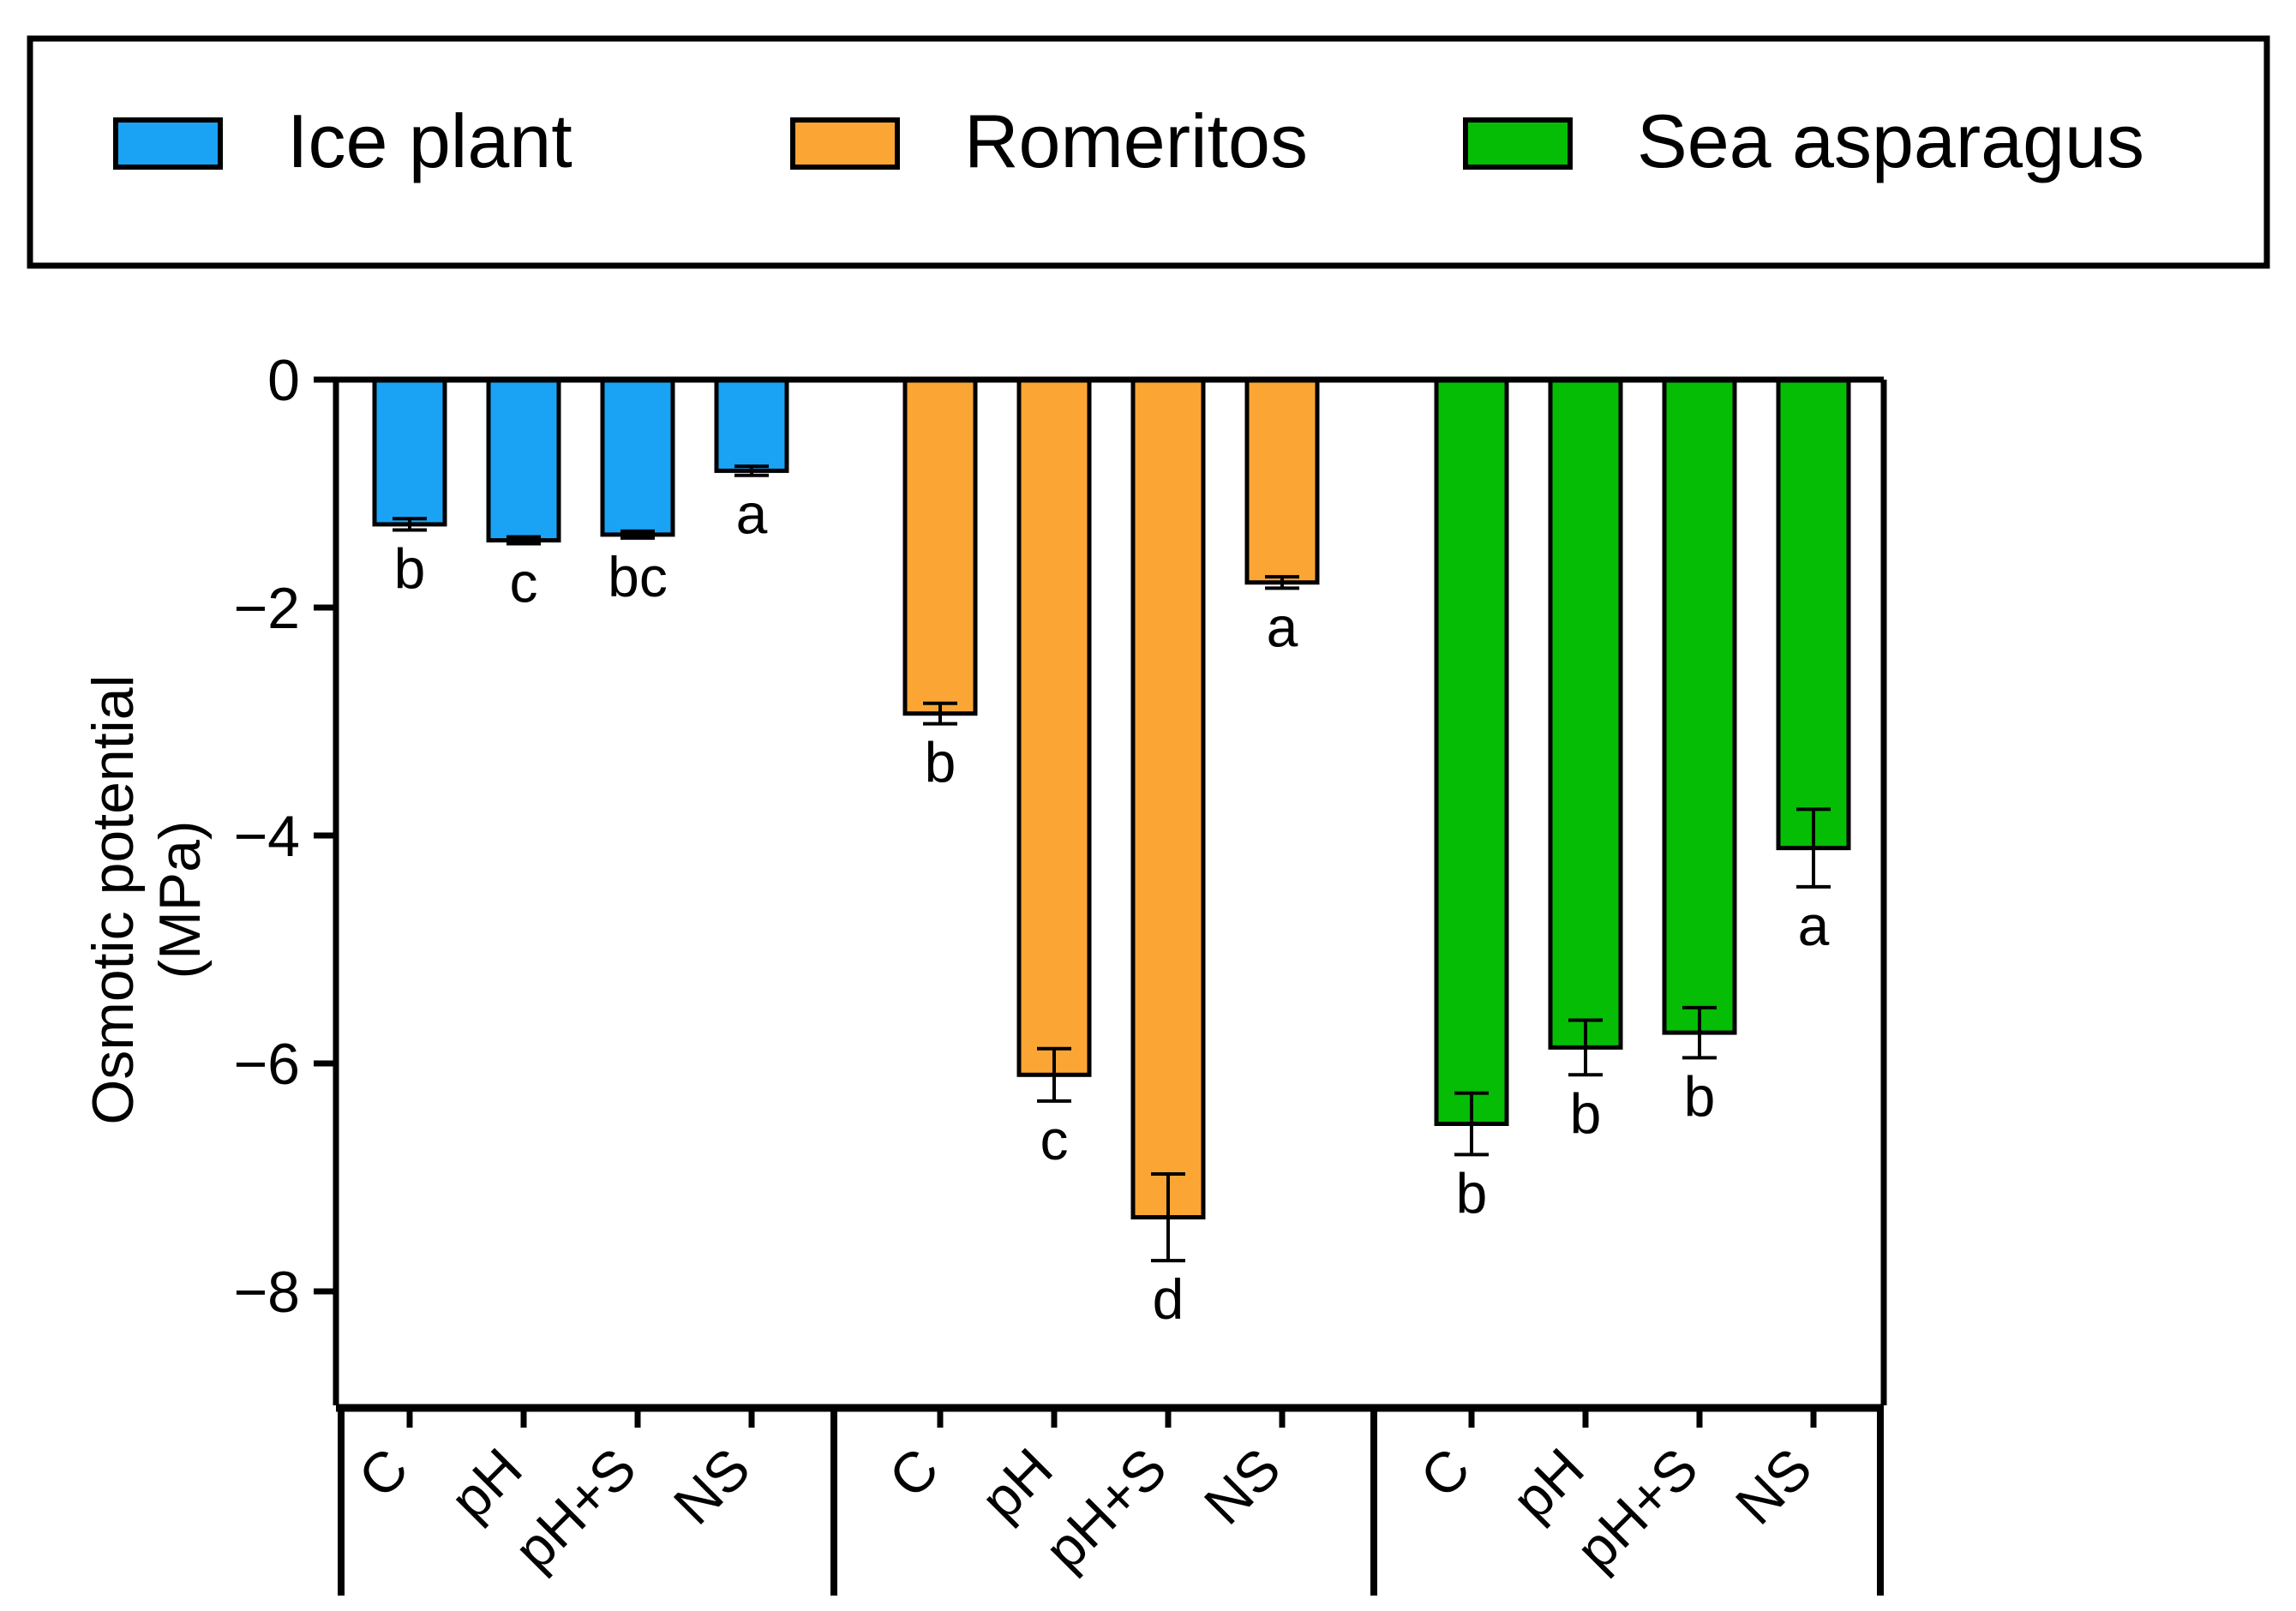 The width and height of the screenshot is (2296, 1611). I want to click on bar-sea-asparagus-ph+s, so click(1699, 706).